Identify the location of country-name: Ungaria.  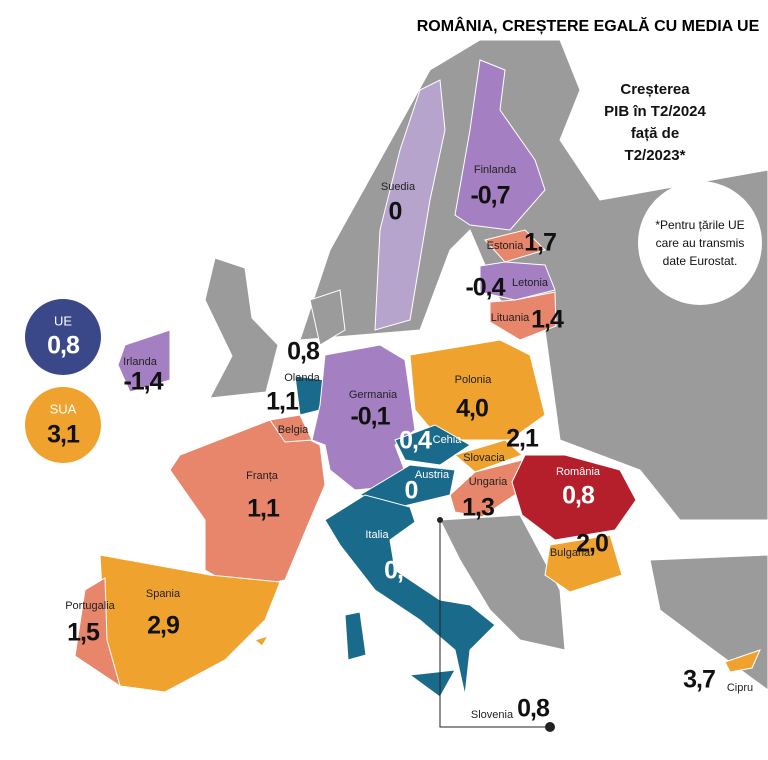
(488, 482).